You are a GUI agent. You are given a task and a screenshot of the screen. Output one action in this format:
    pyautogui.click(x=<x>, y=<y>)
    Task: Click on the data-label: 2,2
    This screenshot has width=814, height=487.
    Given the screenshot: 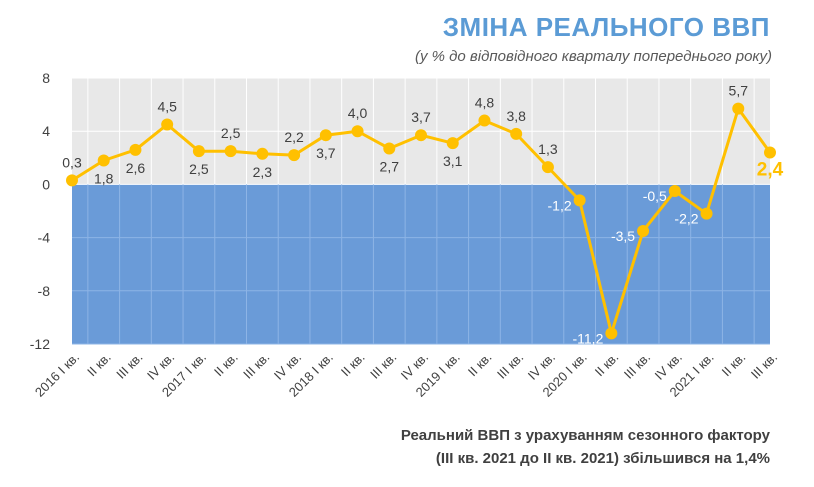 What is the action you would take?
    pyautogui.click(x=294, y=137)
    